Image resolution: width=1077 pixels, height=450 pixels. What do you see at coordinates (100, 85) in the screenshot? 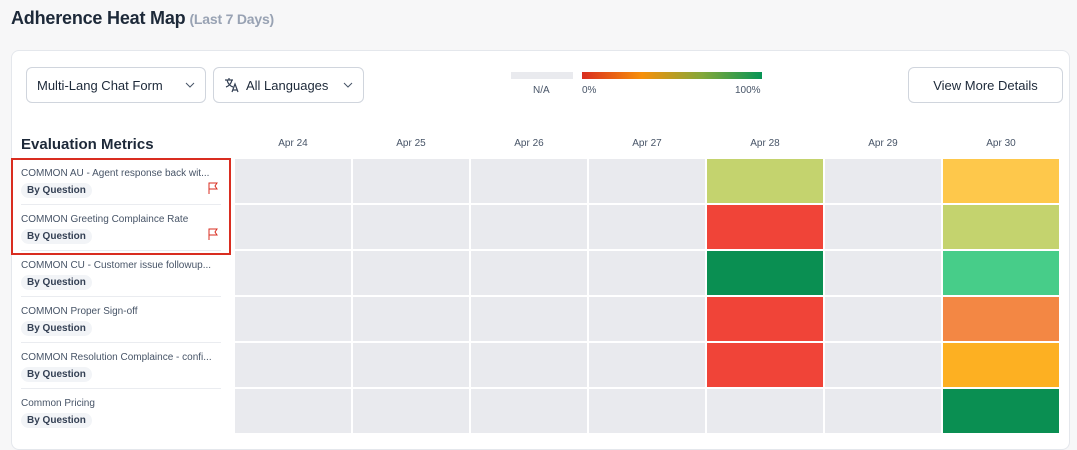
I see `dropdown-text: Multi-Lang Chat Form` at bounding box center [100, 85].